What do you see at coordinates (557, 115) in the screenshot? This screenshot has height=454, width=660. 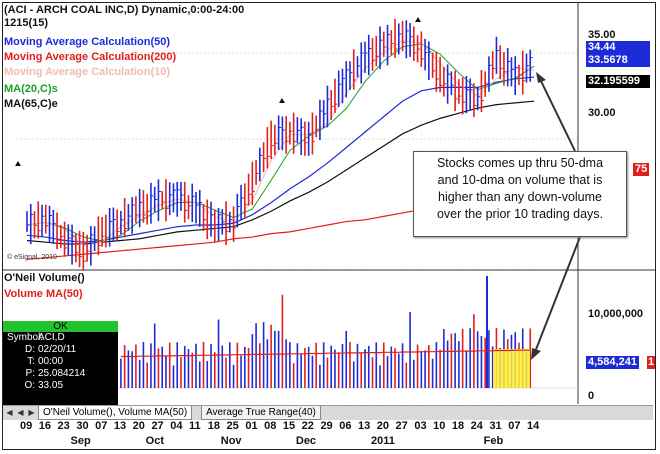 I see `callout-arrow-top` at bounding box center [557, 115].